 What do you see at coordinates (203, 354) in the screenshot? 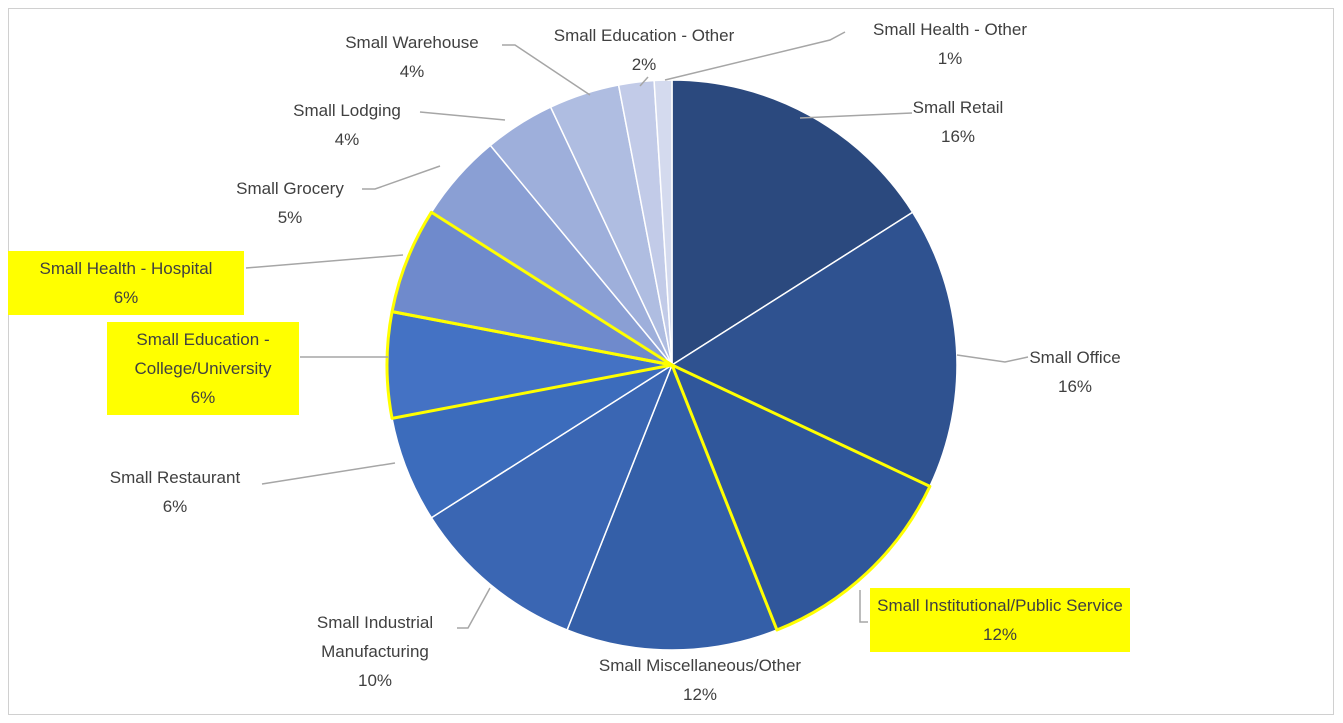
I see `category-label: Small Education - College/University` at bounding box center [203, 354].